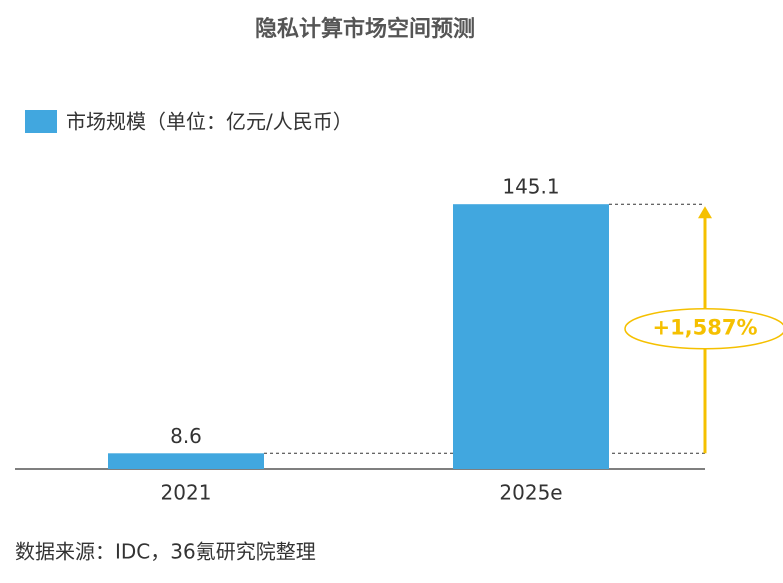 This screenshot has width=783, height=583. Describe the element at coordinates (530, 493) in the screenshot. I see `x-tick-label: 2025e` at that location.